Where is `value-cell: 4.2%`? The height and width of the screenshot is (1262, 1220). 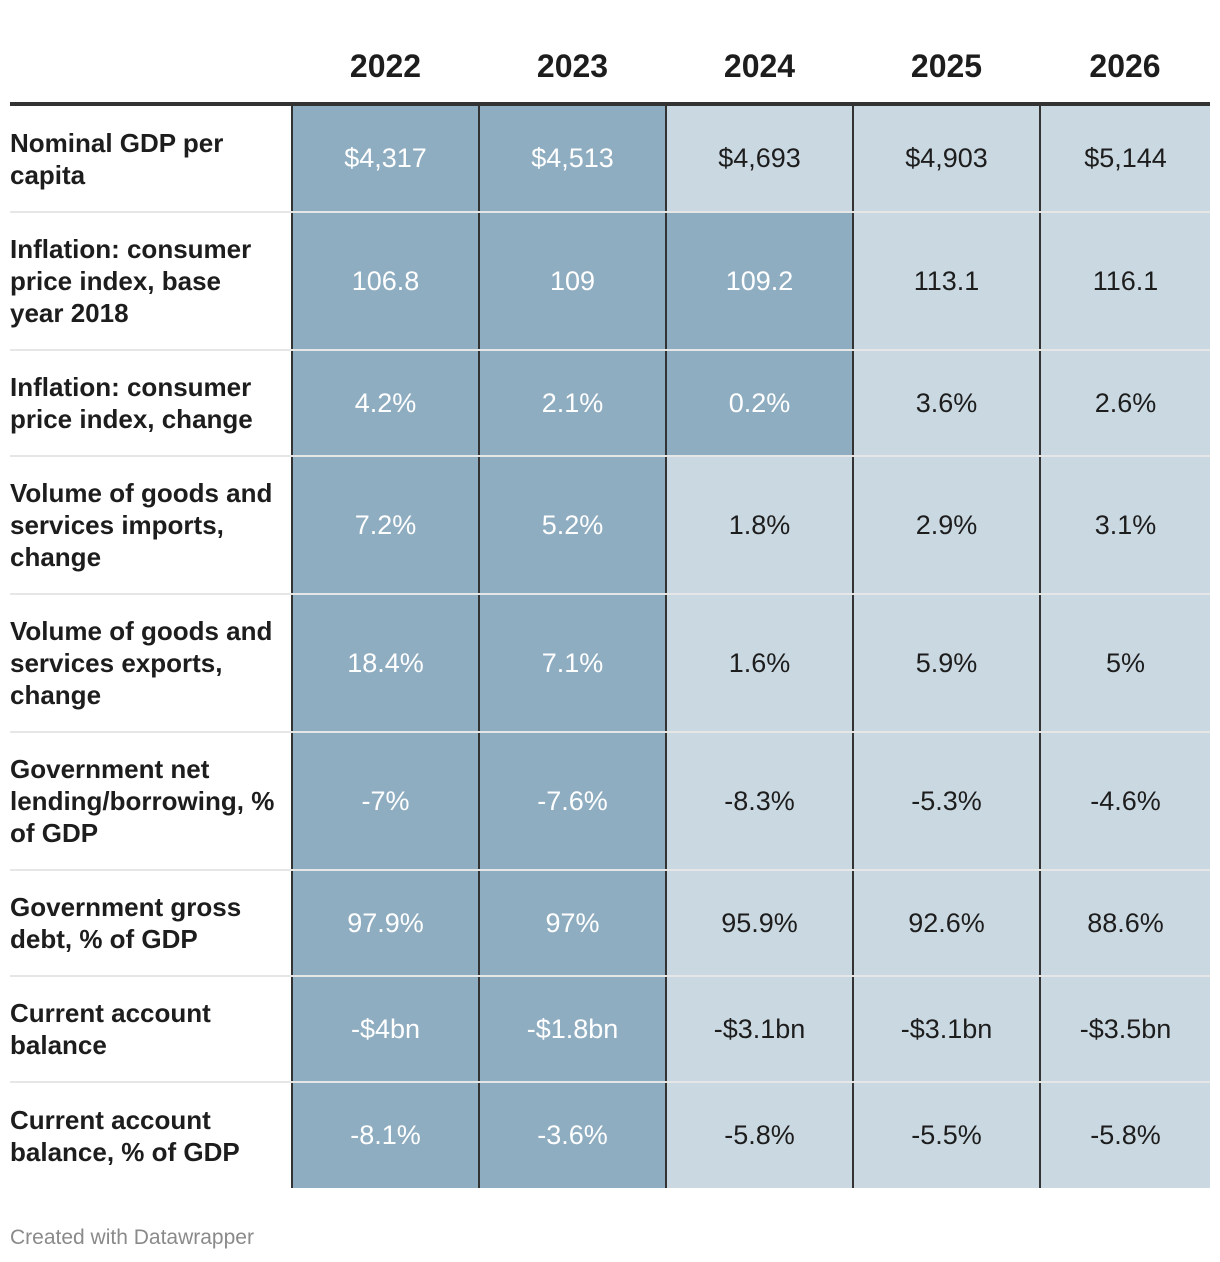
value-cell: 4.2% is located at coordinates (385, 403).